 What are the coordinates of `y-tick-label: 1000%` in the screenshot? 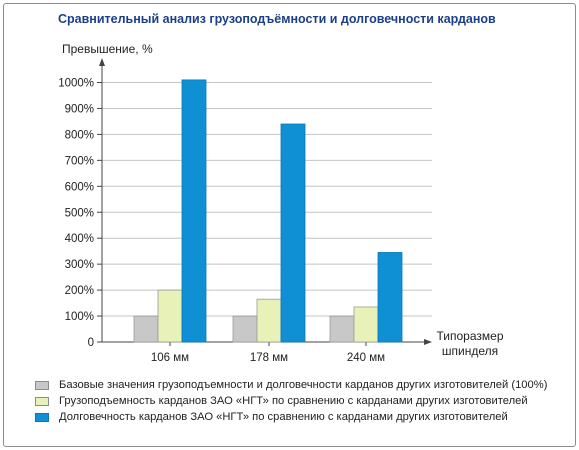 It's located at (76, 84).